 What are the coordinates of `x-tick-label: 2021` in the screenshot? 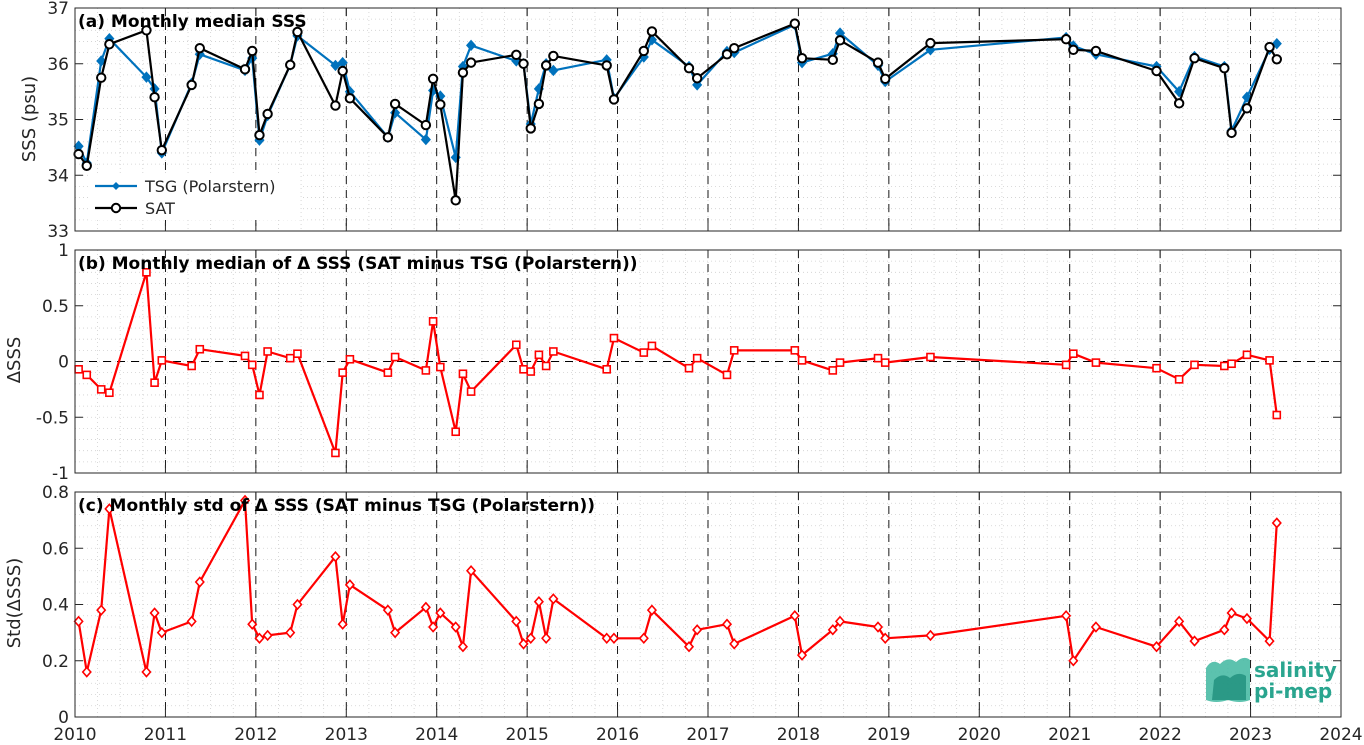 It's located at (1069, 735).